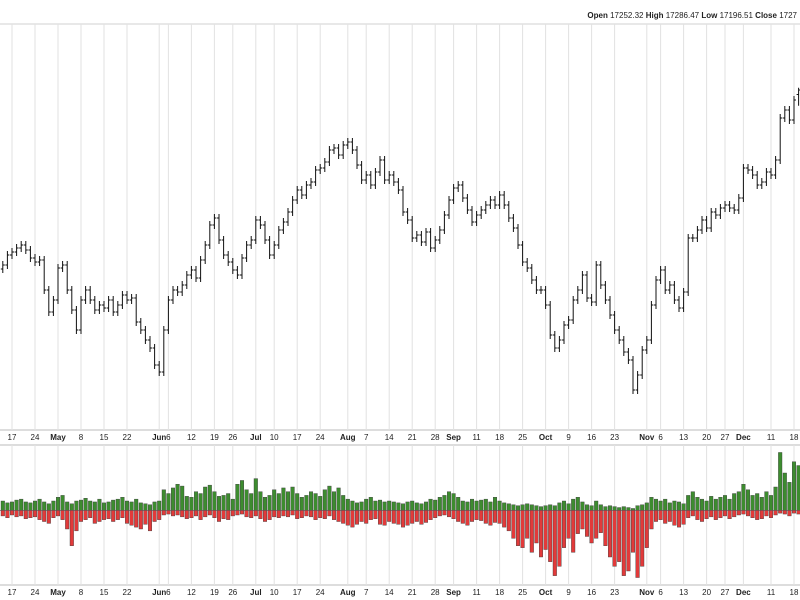  I want to click on x-tick-label: 18, so click(499, 437).